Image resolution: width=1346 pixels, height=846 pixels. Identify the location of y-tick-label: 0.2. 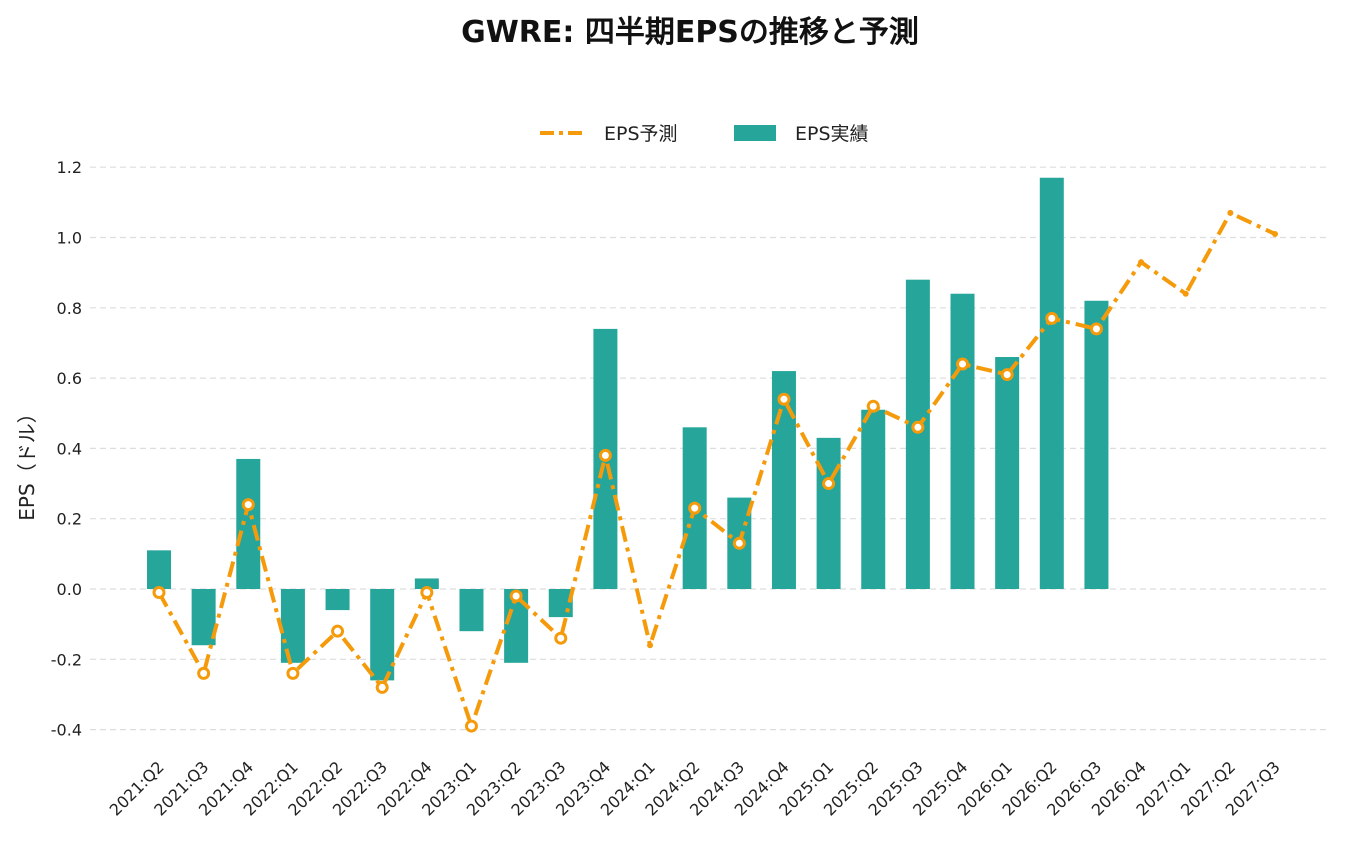
(69, 519).